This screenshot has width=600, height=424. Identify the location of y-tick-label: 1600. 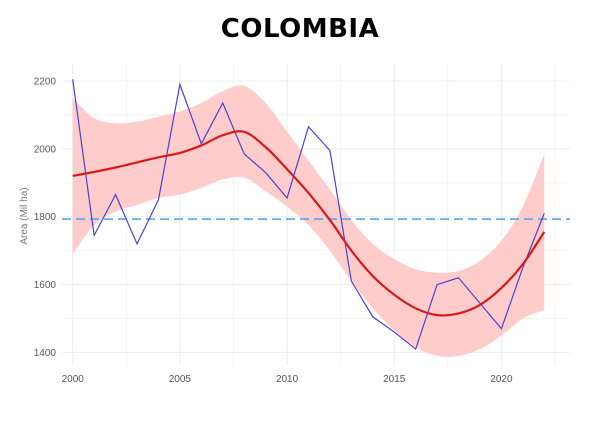
(45, 285).